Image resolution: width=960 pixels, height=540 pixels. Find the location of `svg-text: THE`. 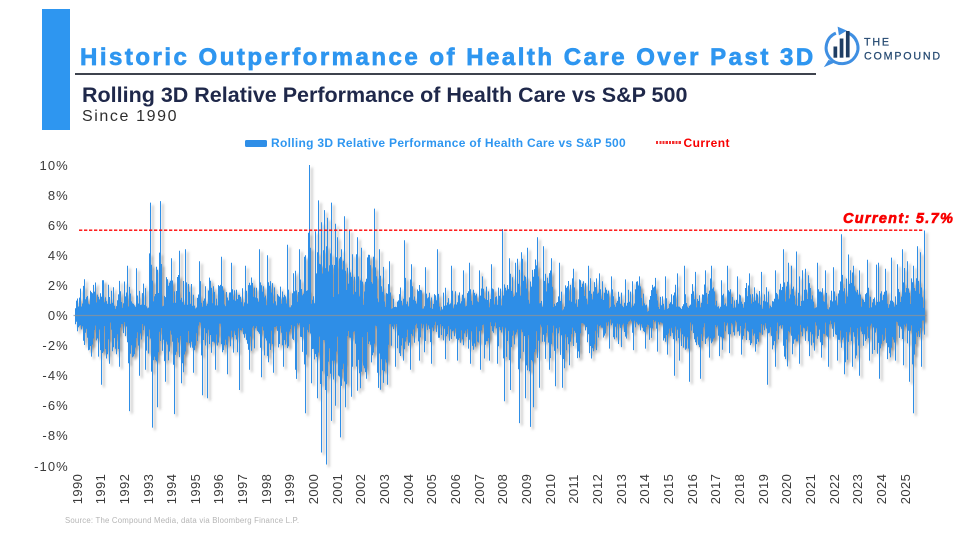

svg-text: THE is located at coordinates (877, 43).